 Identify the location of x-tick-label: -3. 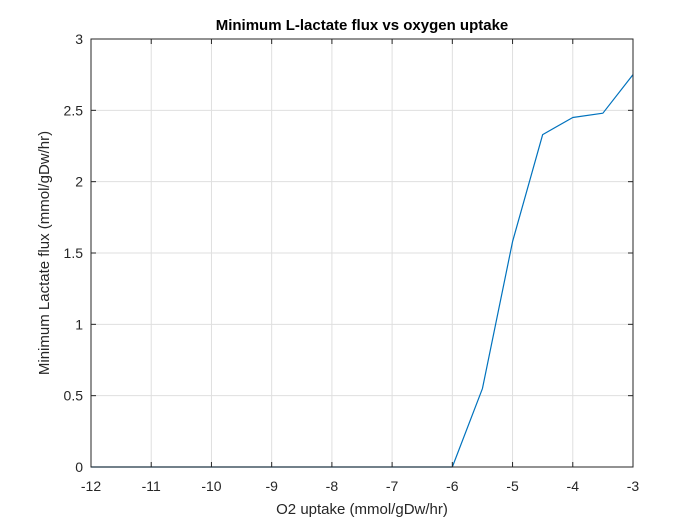
(633, 486).